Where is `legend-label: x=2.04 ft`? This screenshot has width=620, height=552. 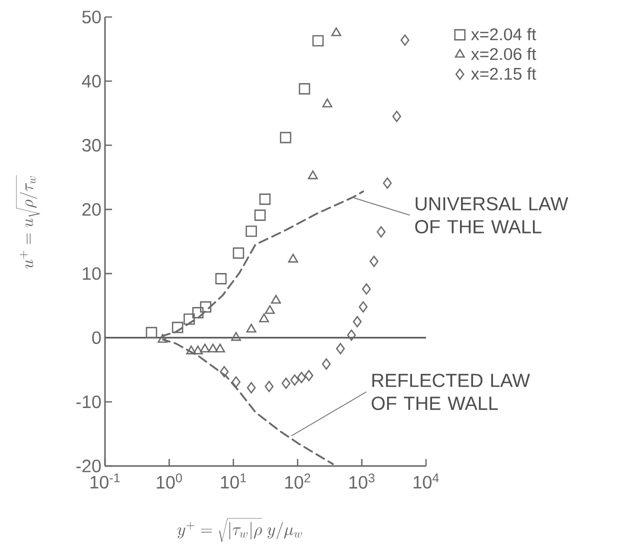 legend-label: x=2.04 ft is located at coordinates (503, 34).